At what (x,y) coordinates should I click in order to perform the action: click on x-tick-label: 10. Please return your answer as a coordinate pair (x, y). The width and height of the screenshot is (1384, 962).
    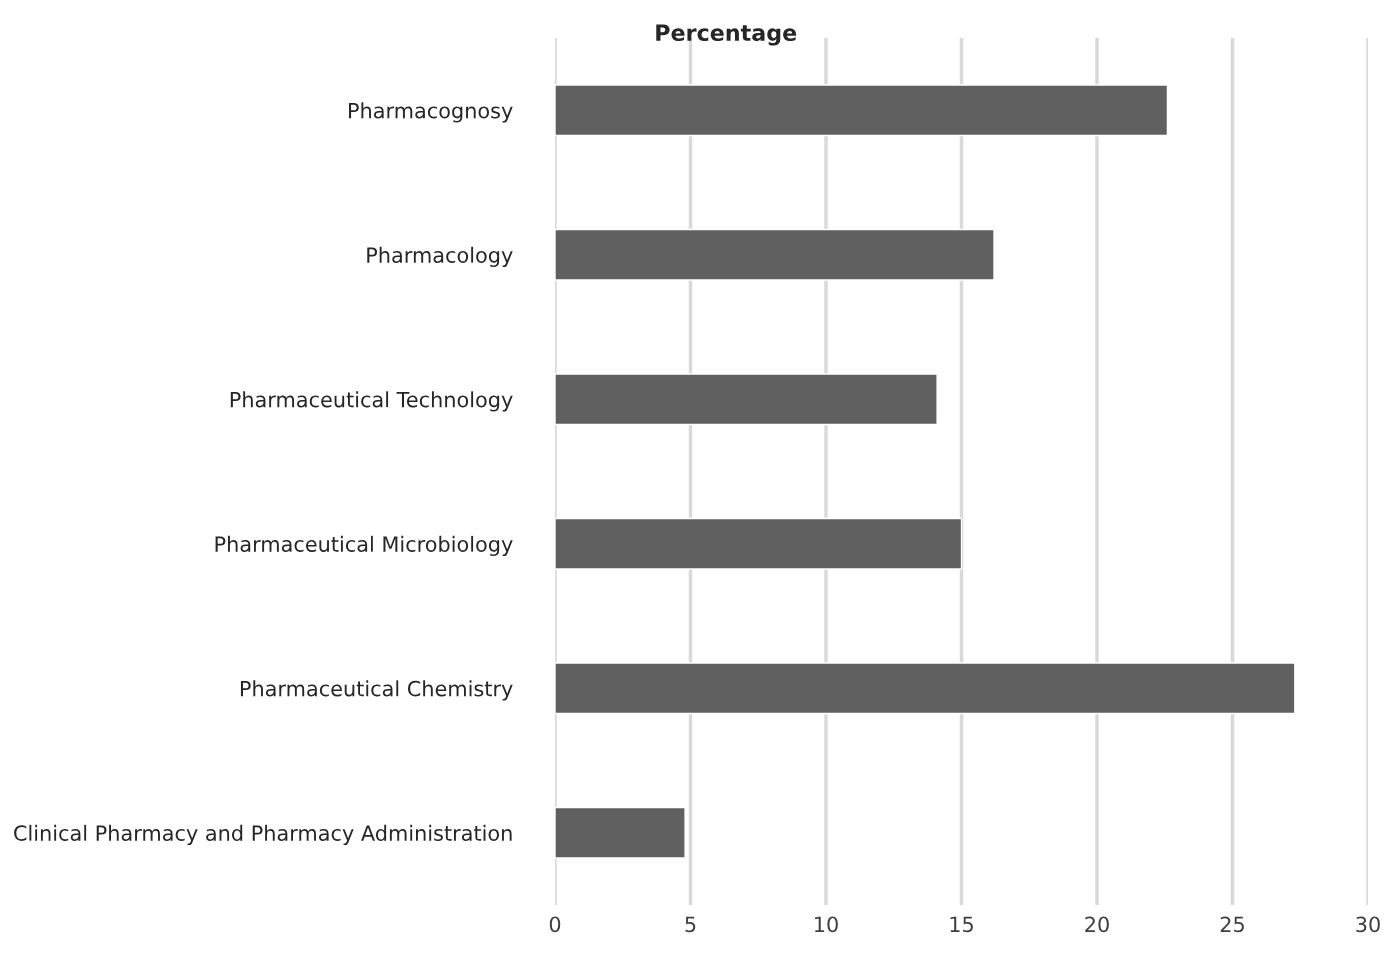
    Looking at the image, I should click on (826, 924).